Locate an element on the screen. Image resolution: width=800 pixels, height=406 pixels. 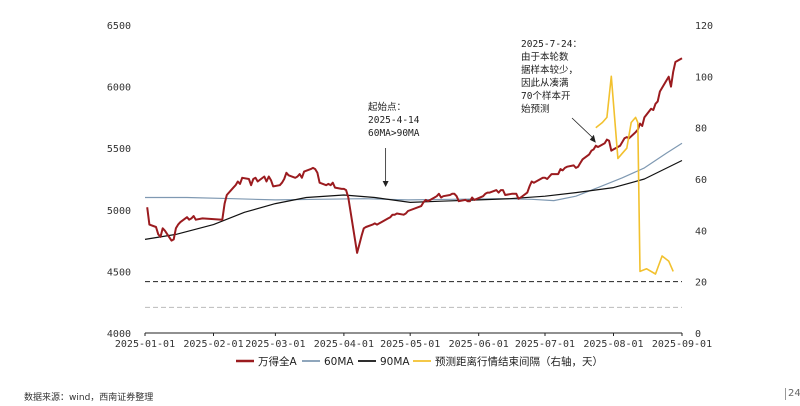
right-tick-label: 120 is located at coordinates (704, 26).